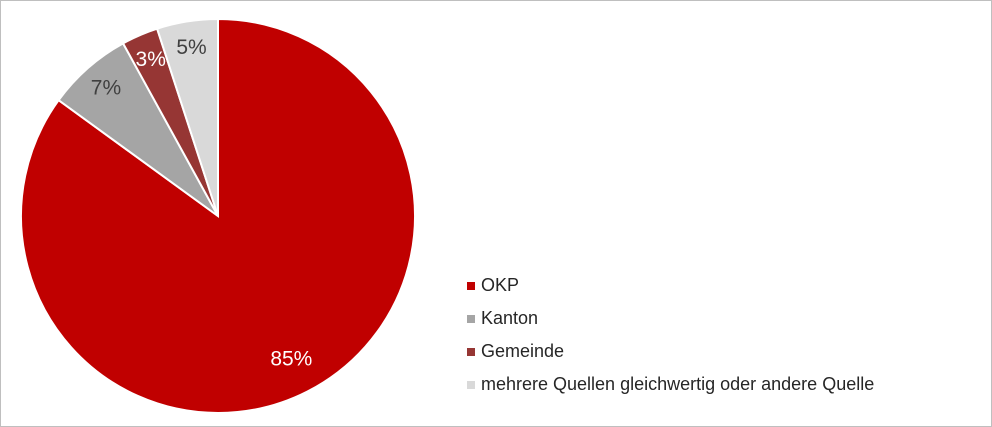  Describe the element at coordinates (291, 358) in the screenshot. I see `data-label: 85%` at that location.